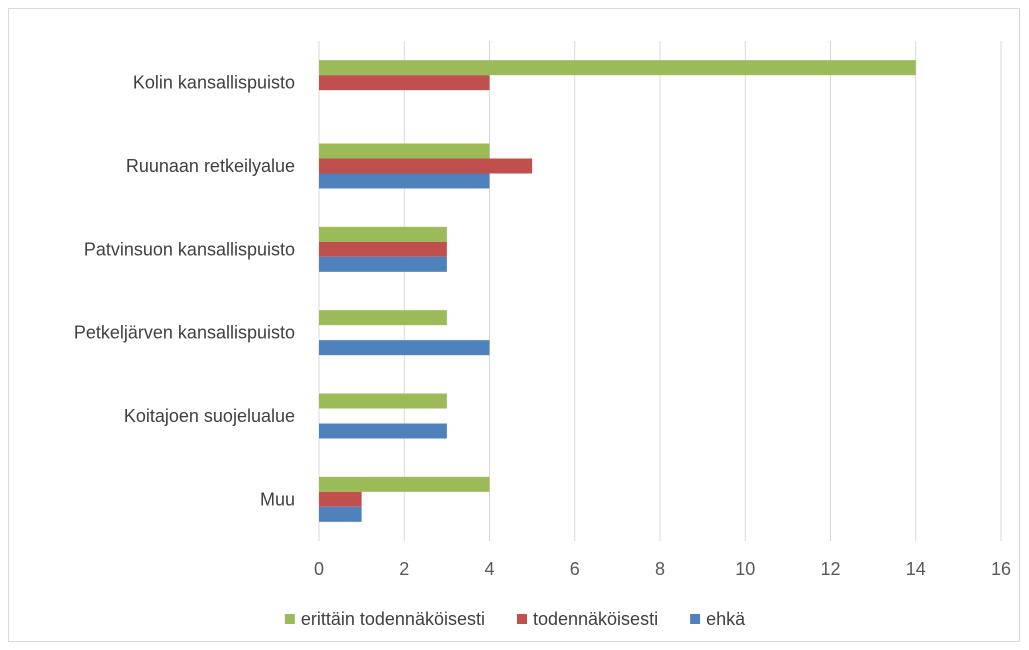  I want to click on category-label: Petkeljärven kansallispuisto, so click(184, 333).